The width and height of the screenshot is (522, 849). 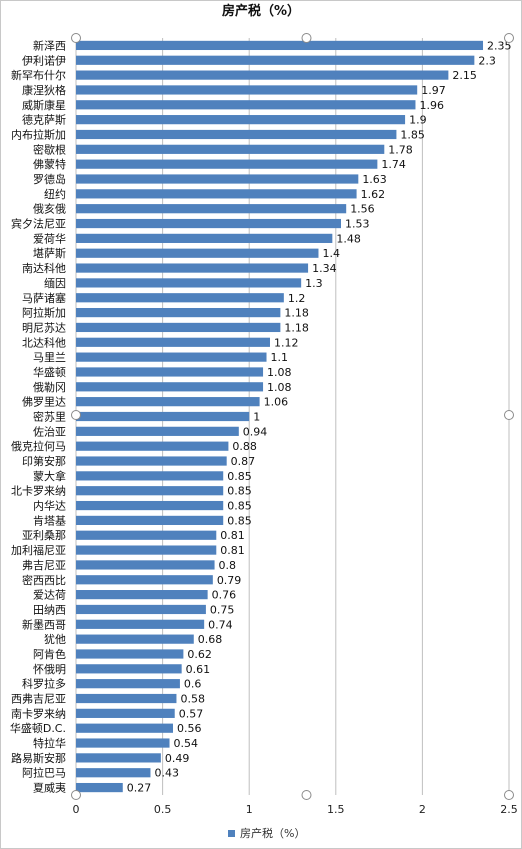 What do you see at coordinates (49, 595) in the screenshot?
I see `category-label: 爱达荷` at bounding box center [49, 595].